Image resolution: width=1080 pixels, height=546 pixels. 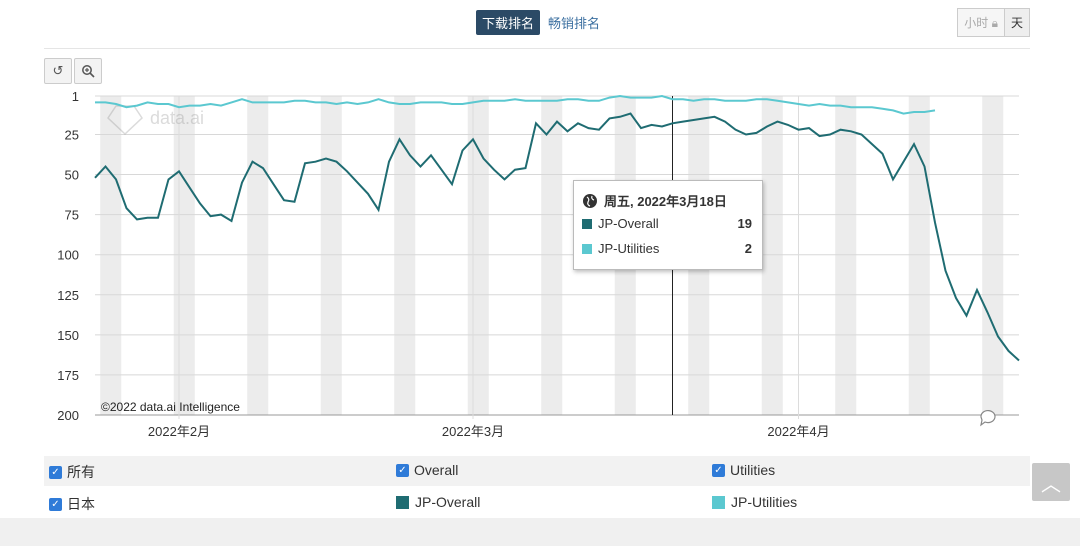 What do you see at coordinates (436, 470) in the screenshot?
I see `legend-label: Overall` at bounding box center [436, 470].